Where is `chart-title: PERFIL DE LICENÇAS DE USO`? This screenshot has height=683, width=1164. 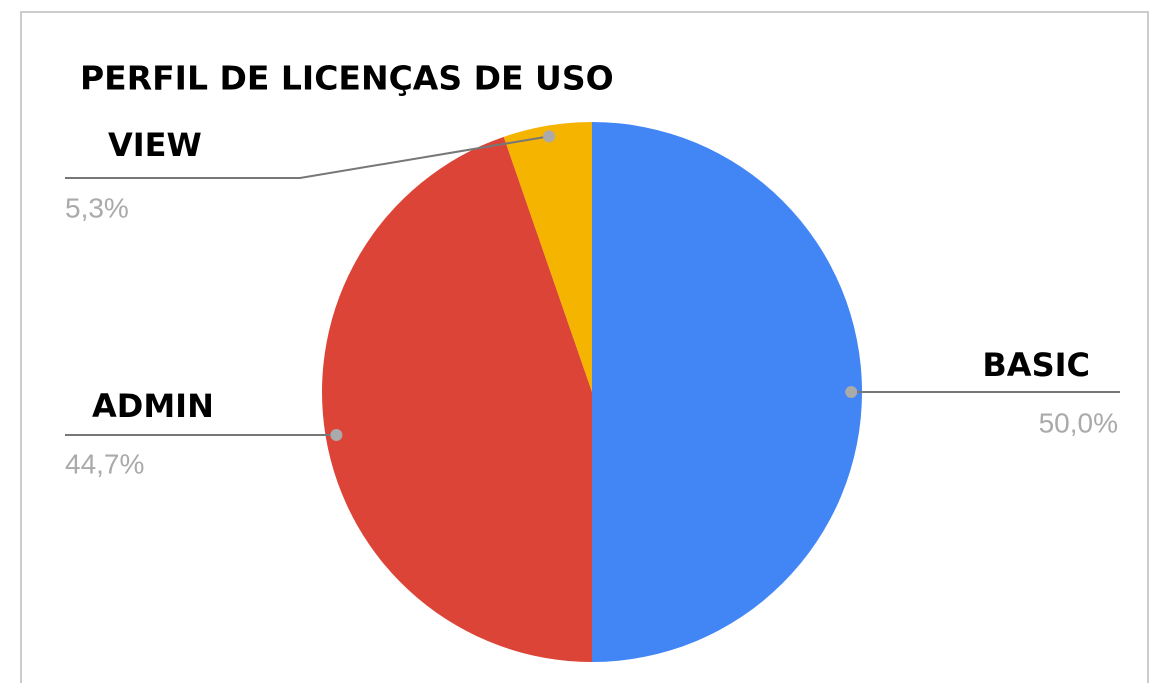
chart-title: PERFIL DE LICENÇAS DE USO is located at coordinates (347, 78).